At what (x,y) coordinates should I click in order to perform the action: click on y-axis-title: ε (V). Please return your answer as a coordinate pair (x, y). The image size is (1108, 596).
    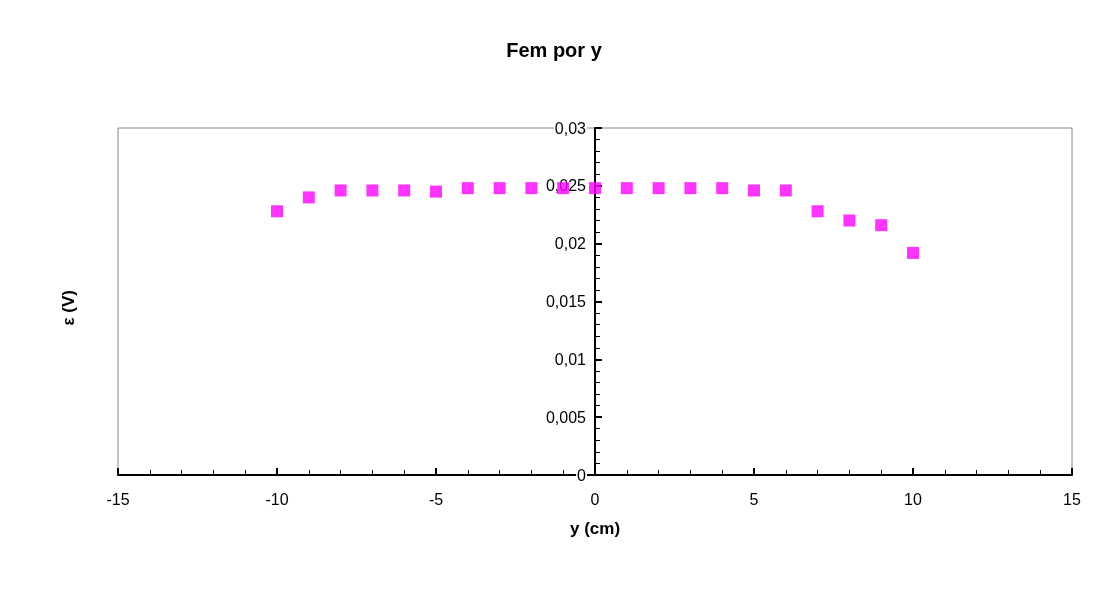
    Looking at the image, I should click on (68, 308).